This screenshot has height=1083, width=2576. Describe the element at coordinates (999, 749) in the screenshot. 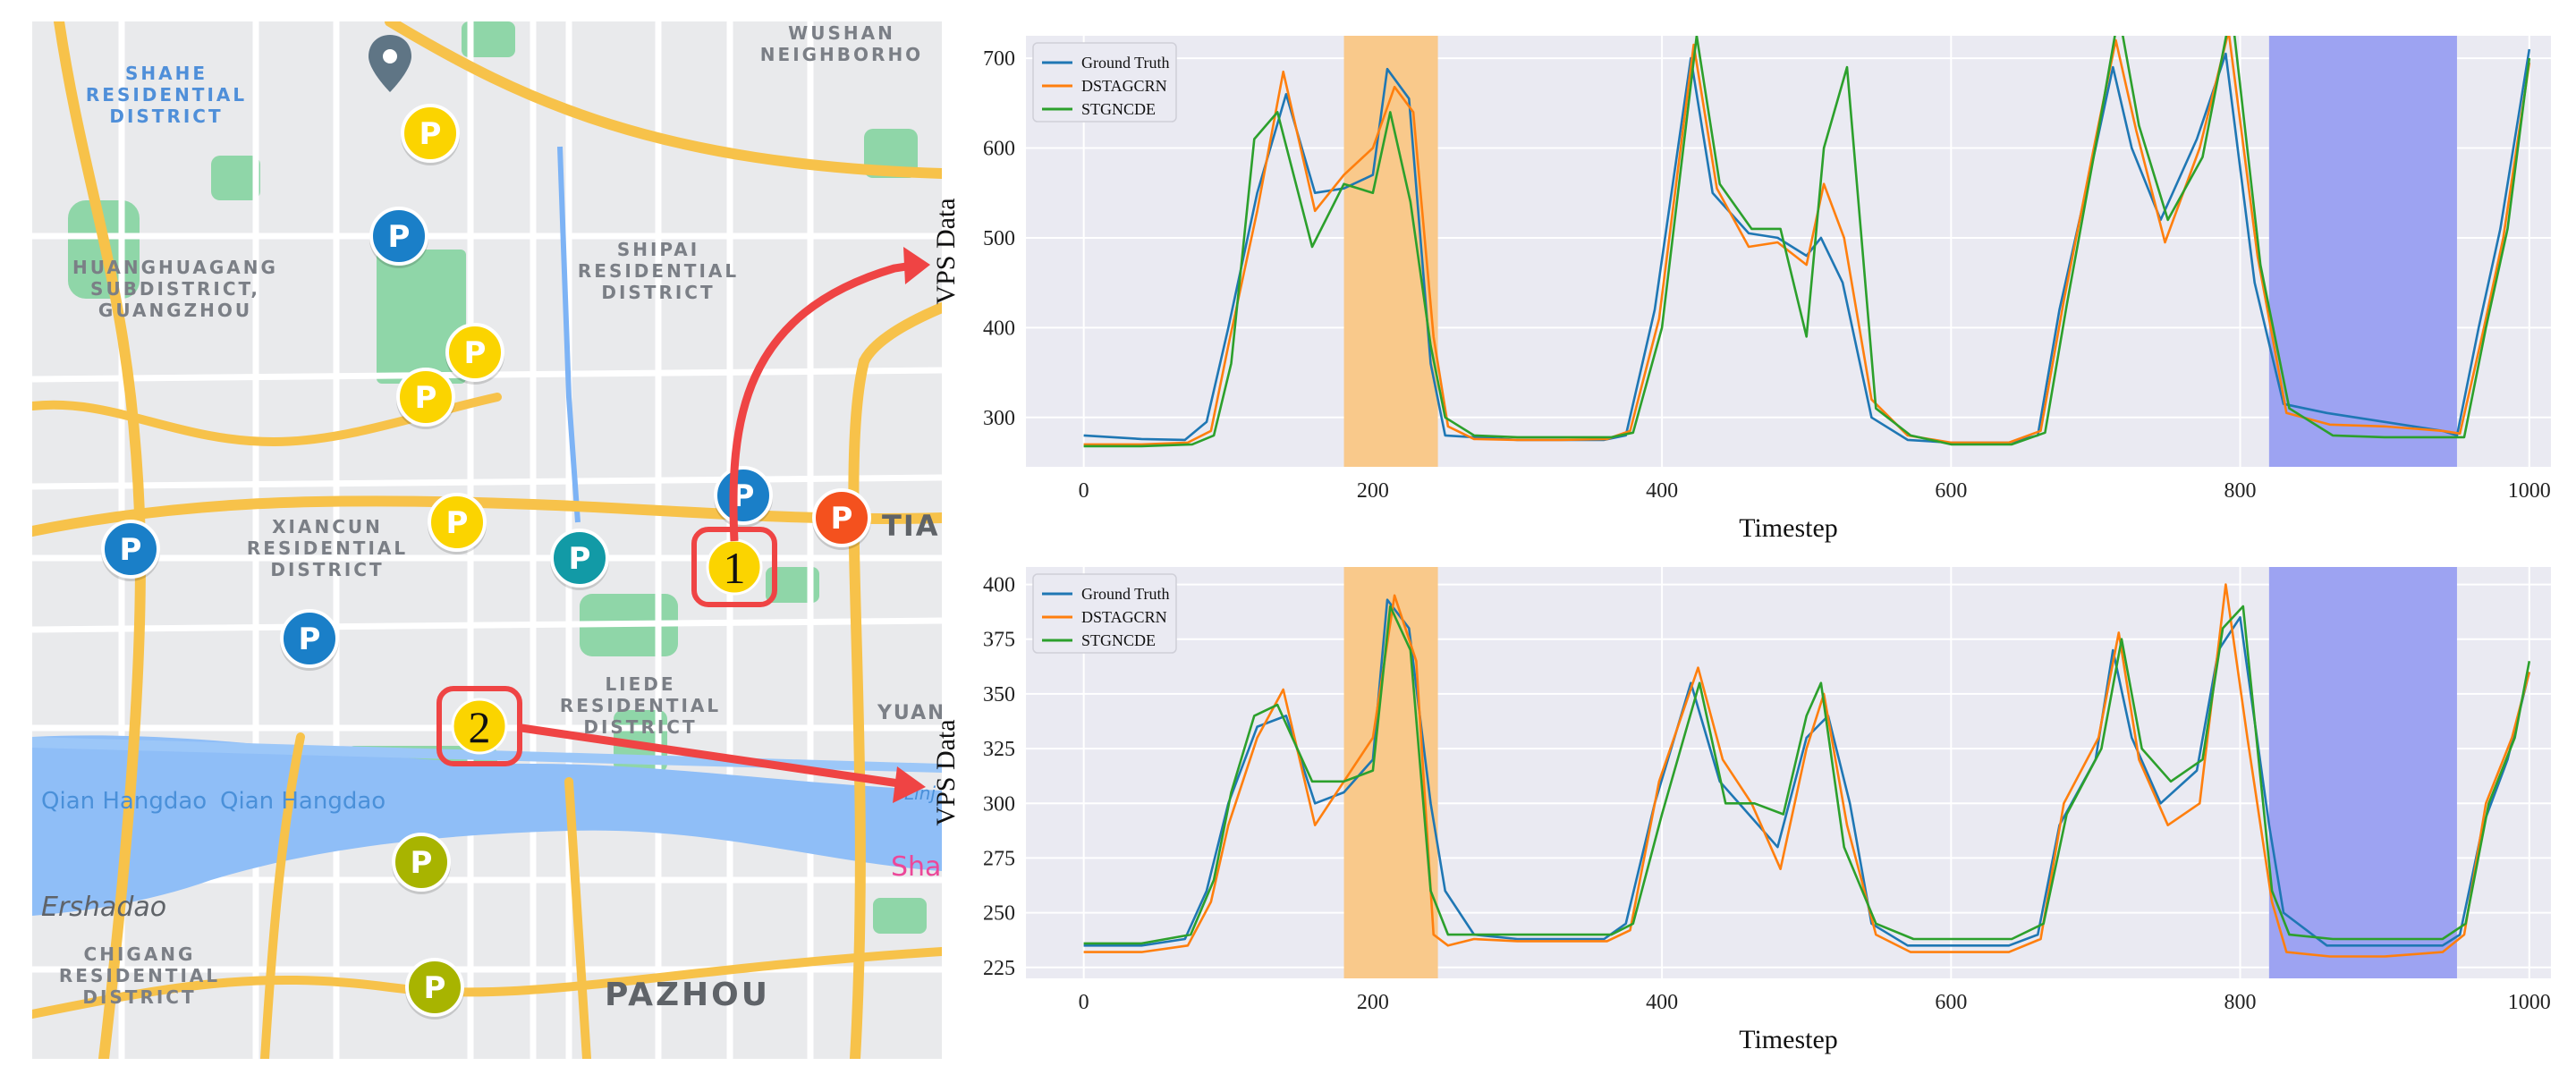

I see `y-tick-label: 325` at that location.